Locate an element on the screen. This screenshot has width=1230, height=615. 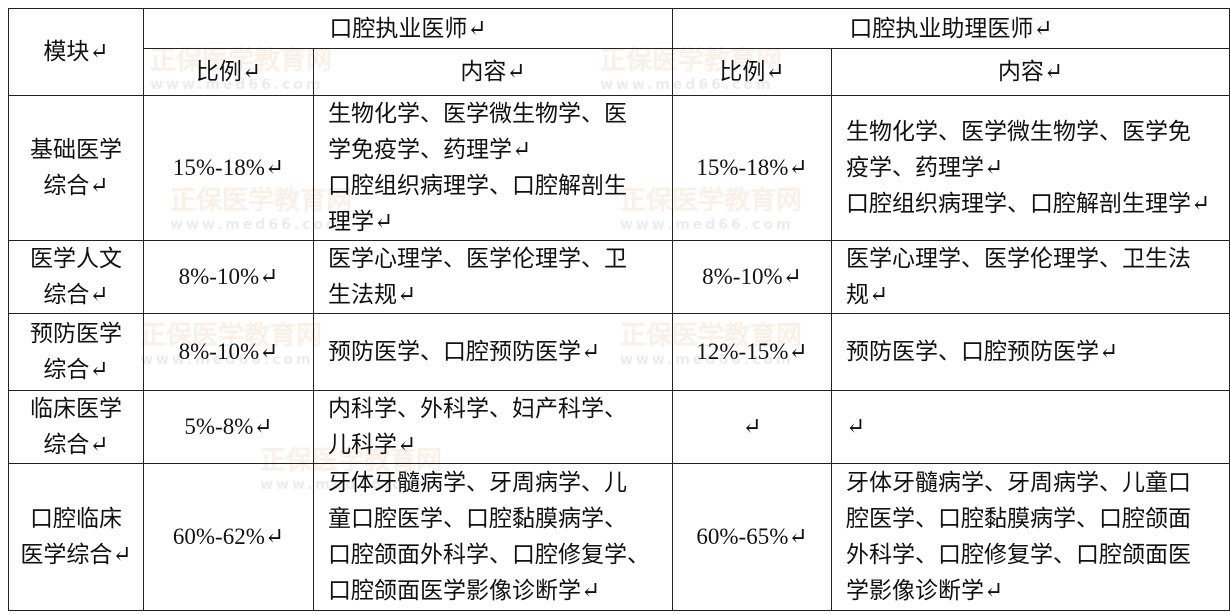
header-assistant-content: 内容↵ is located at coordinates (1030, 72).